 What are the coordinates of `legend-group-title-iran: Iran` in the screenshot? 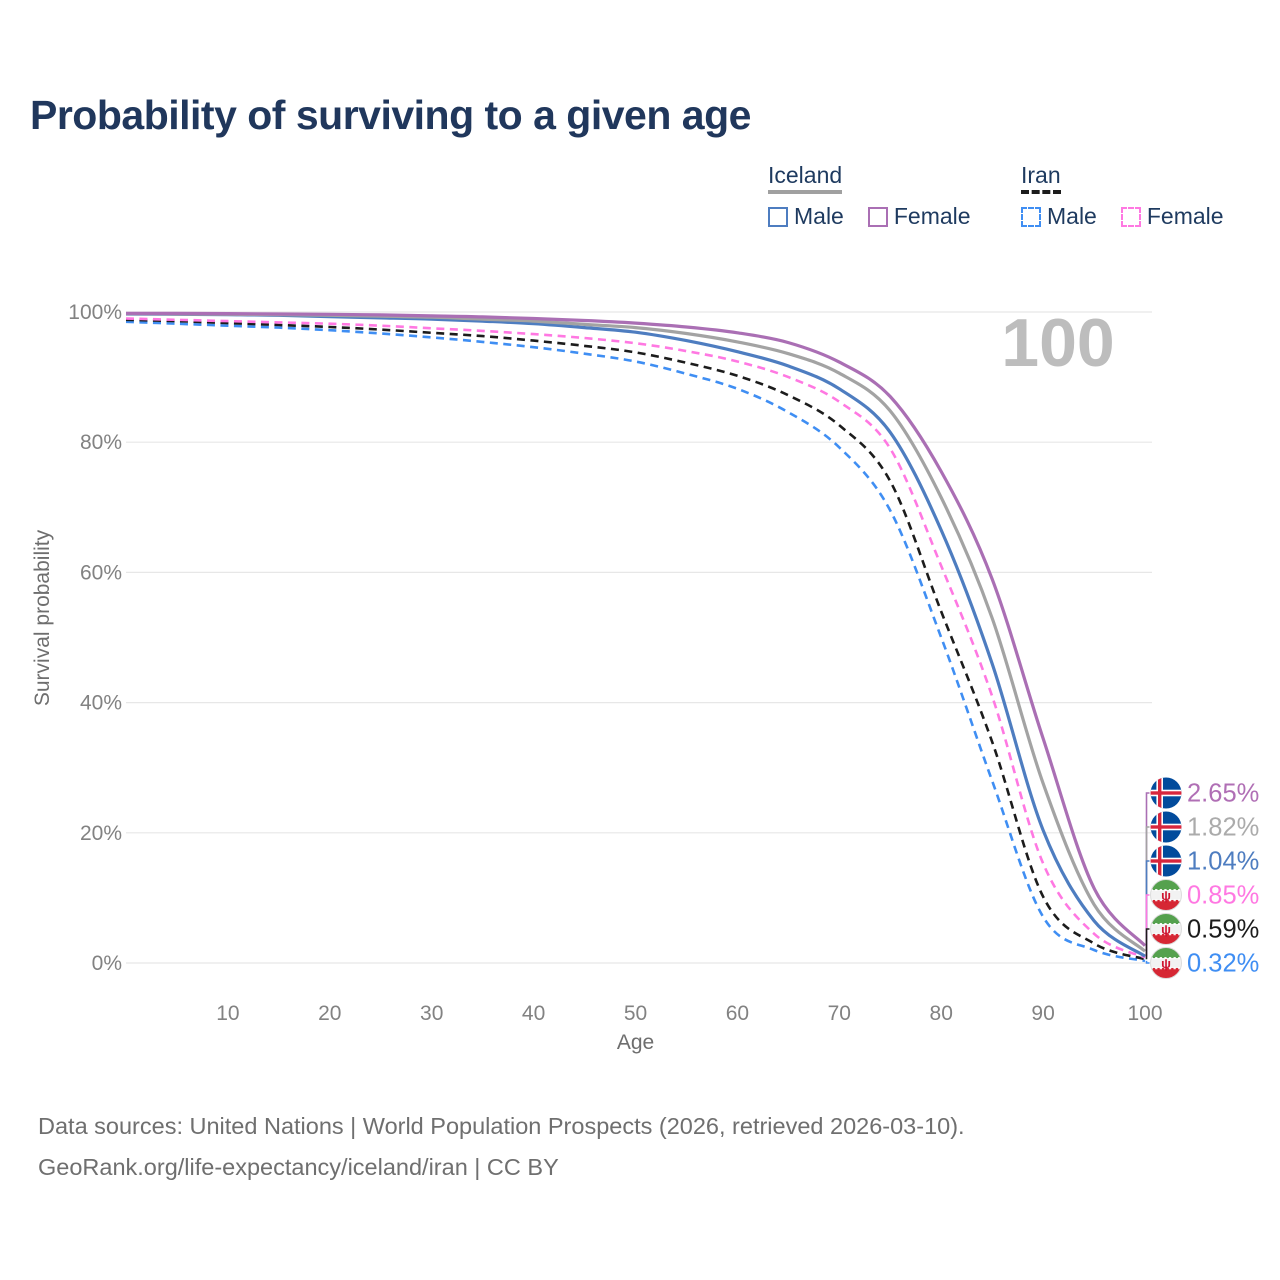 It's located at (1041, 179).